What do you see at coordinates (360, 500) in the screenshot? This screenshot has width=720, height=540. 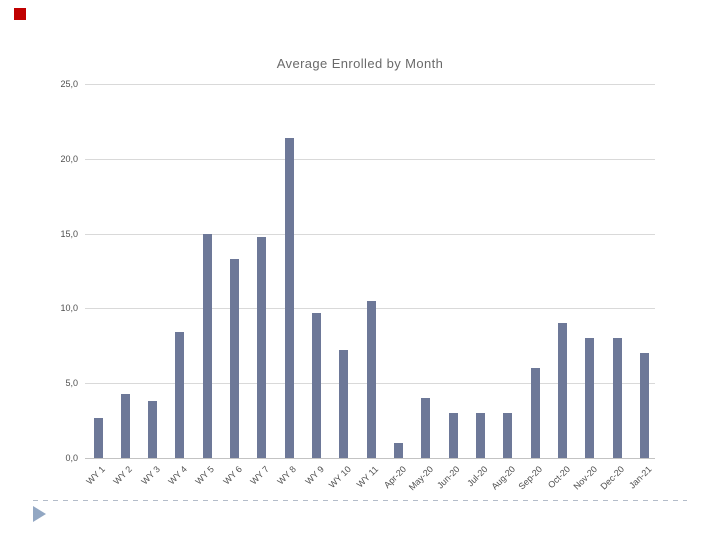 I see `slide-divider-dashed-line` at bounding box center [360, 500].